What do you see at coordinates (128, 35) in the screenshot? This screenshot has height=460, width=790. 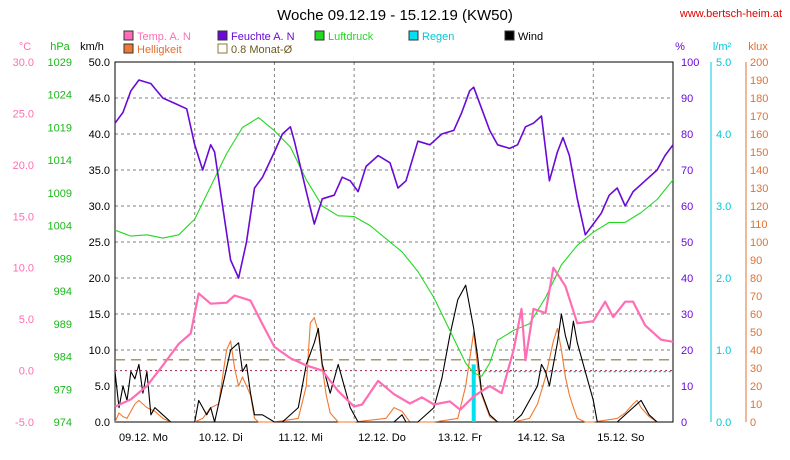 I see `legend-swatch-temp-a-n` at bounding box center [128, 35].